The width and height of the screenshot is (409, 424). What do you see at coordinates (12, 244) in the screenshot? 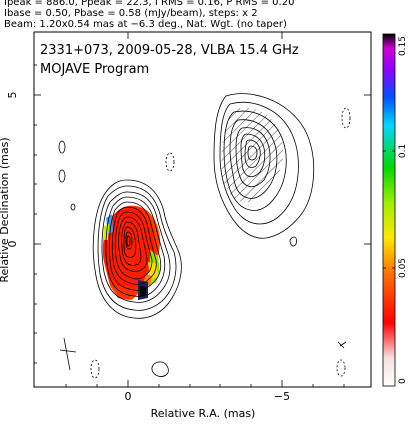
I see `y-tick-label-0: 0` at bounding box center [12, 244].